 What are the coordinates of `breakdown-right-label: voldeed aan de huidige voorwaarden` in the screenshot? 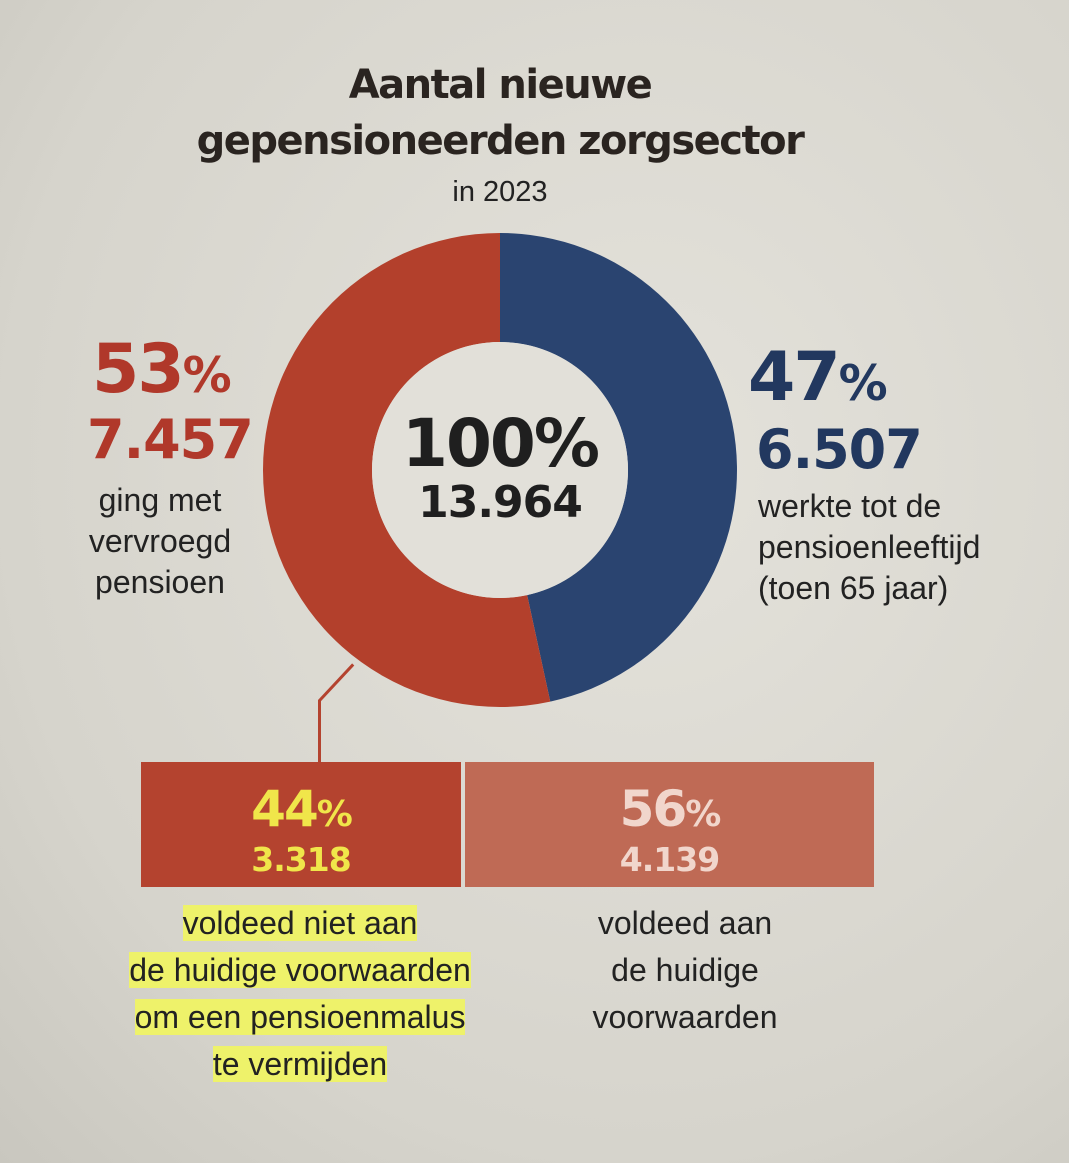 It's located at (685, 970).